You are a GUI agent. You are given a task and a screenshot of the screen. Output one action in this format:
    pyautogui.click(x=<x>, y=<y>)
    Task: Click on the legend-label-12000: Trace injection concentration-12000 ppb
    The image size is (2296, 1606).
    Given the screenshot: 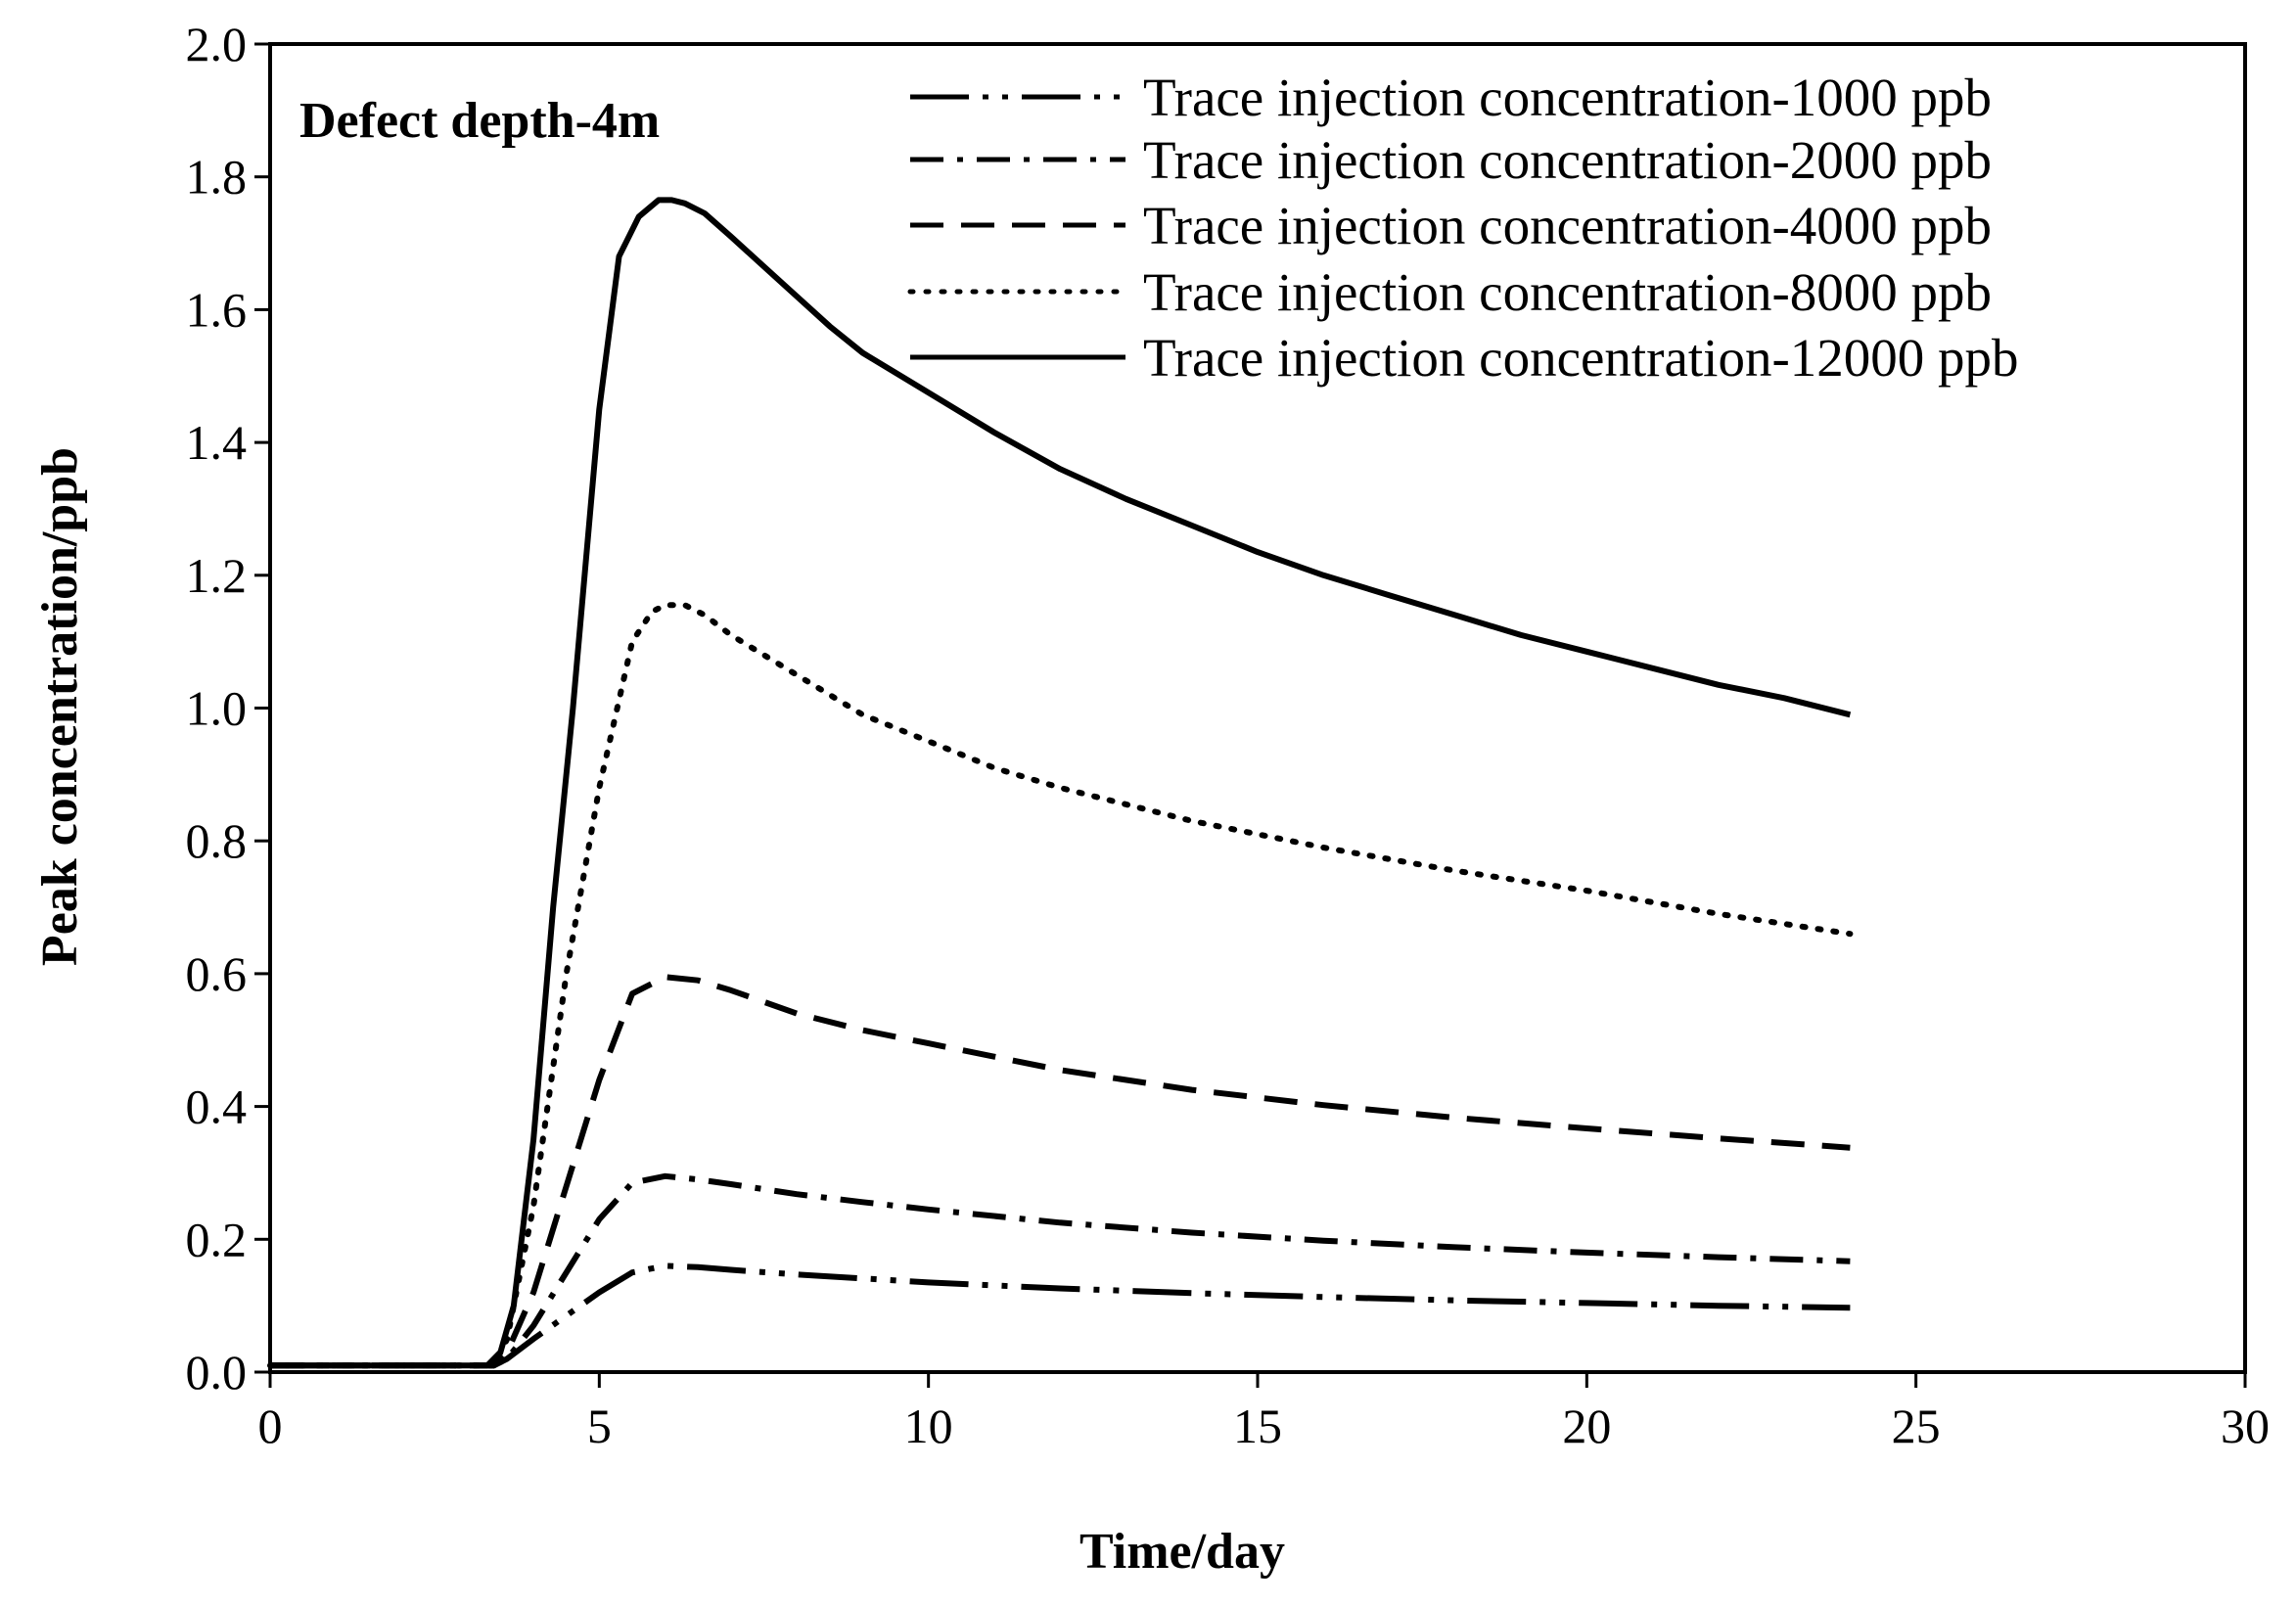 What is the action you would take?
    pyautogui.click(x=1581, y=358)
    